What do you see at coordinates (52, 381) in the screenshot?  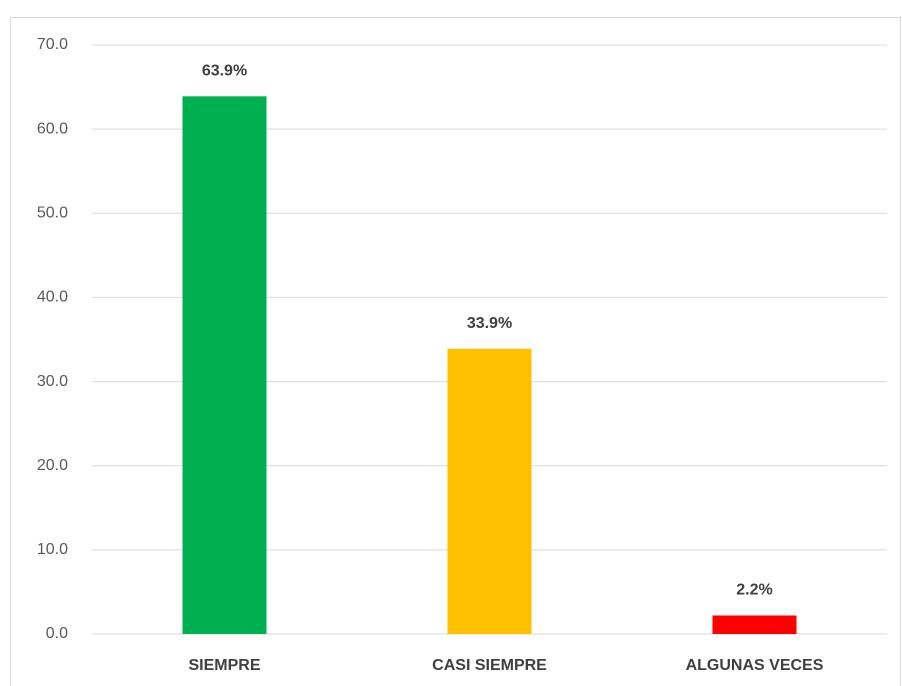 I see `y-tick-label: 30.0` at bounding box center [52, 381].